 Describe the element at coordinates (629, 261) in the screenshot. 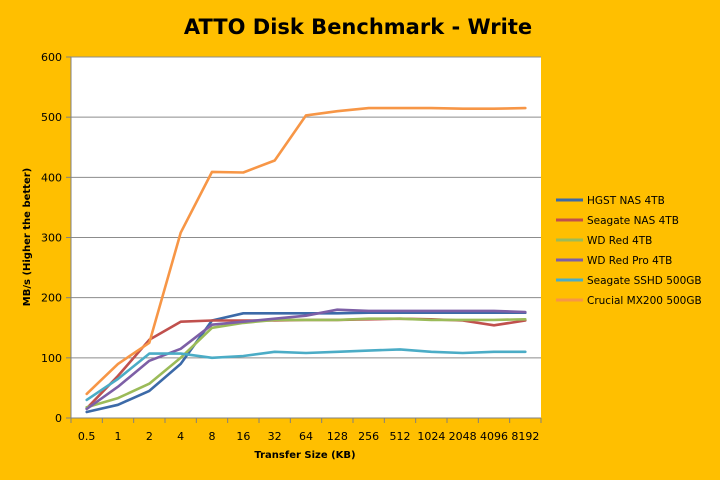

I see `legend-label: WD Red Pro 4TB` at that location.